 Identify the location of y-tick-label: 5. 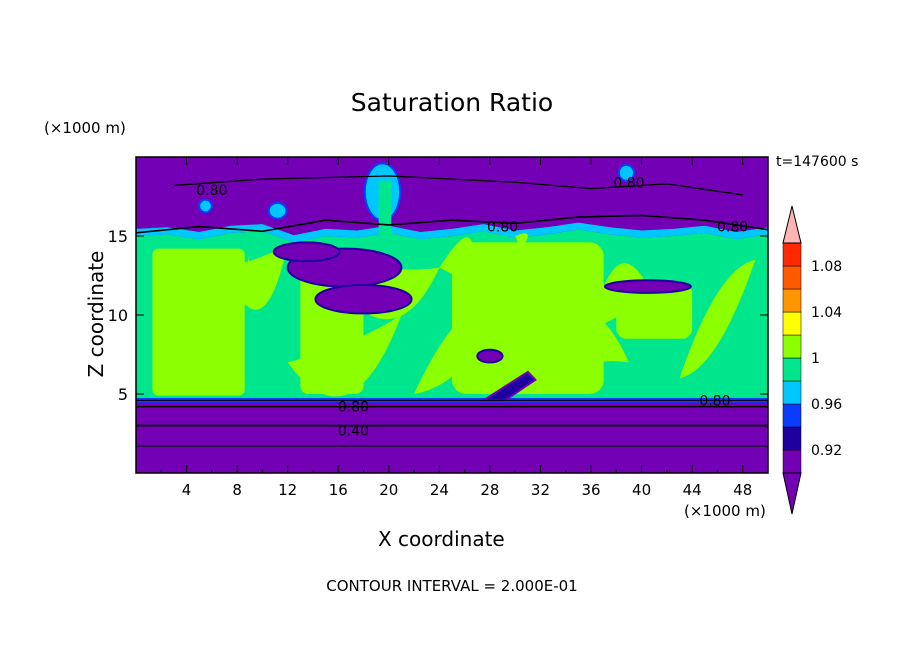
(123, 394).